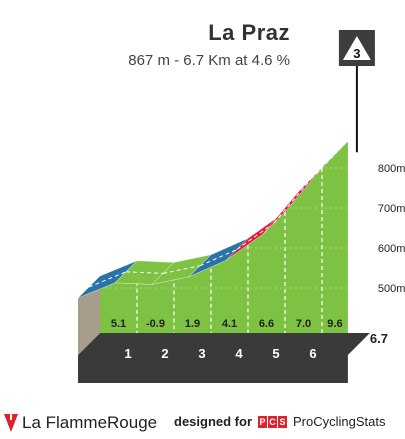  Describe the element at coordinates (213, 369) in the screenshot. I see `profile-base-front` at that location.